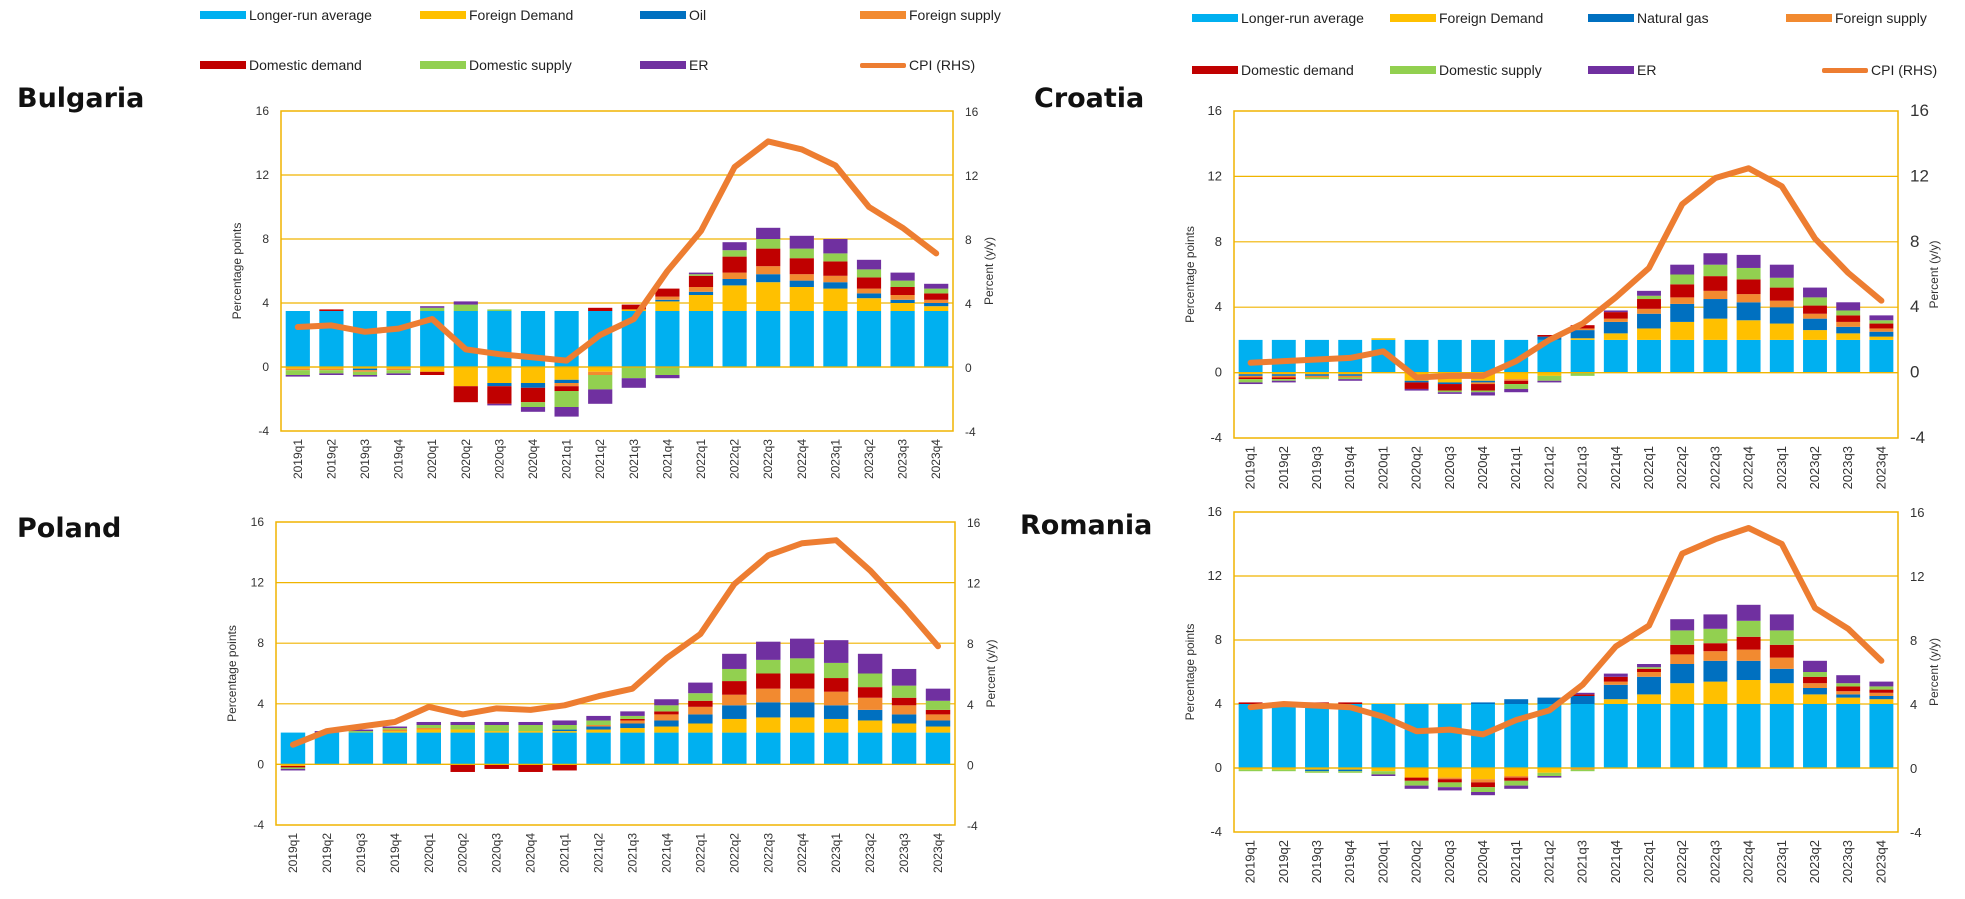 The height and width of the screenshot is (899, 1965). Describe the element at coordinates (802, 459) in the screenshot. I see `x-tick-label: 2022q4` at that location.